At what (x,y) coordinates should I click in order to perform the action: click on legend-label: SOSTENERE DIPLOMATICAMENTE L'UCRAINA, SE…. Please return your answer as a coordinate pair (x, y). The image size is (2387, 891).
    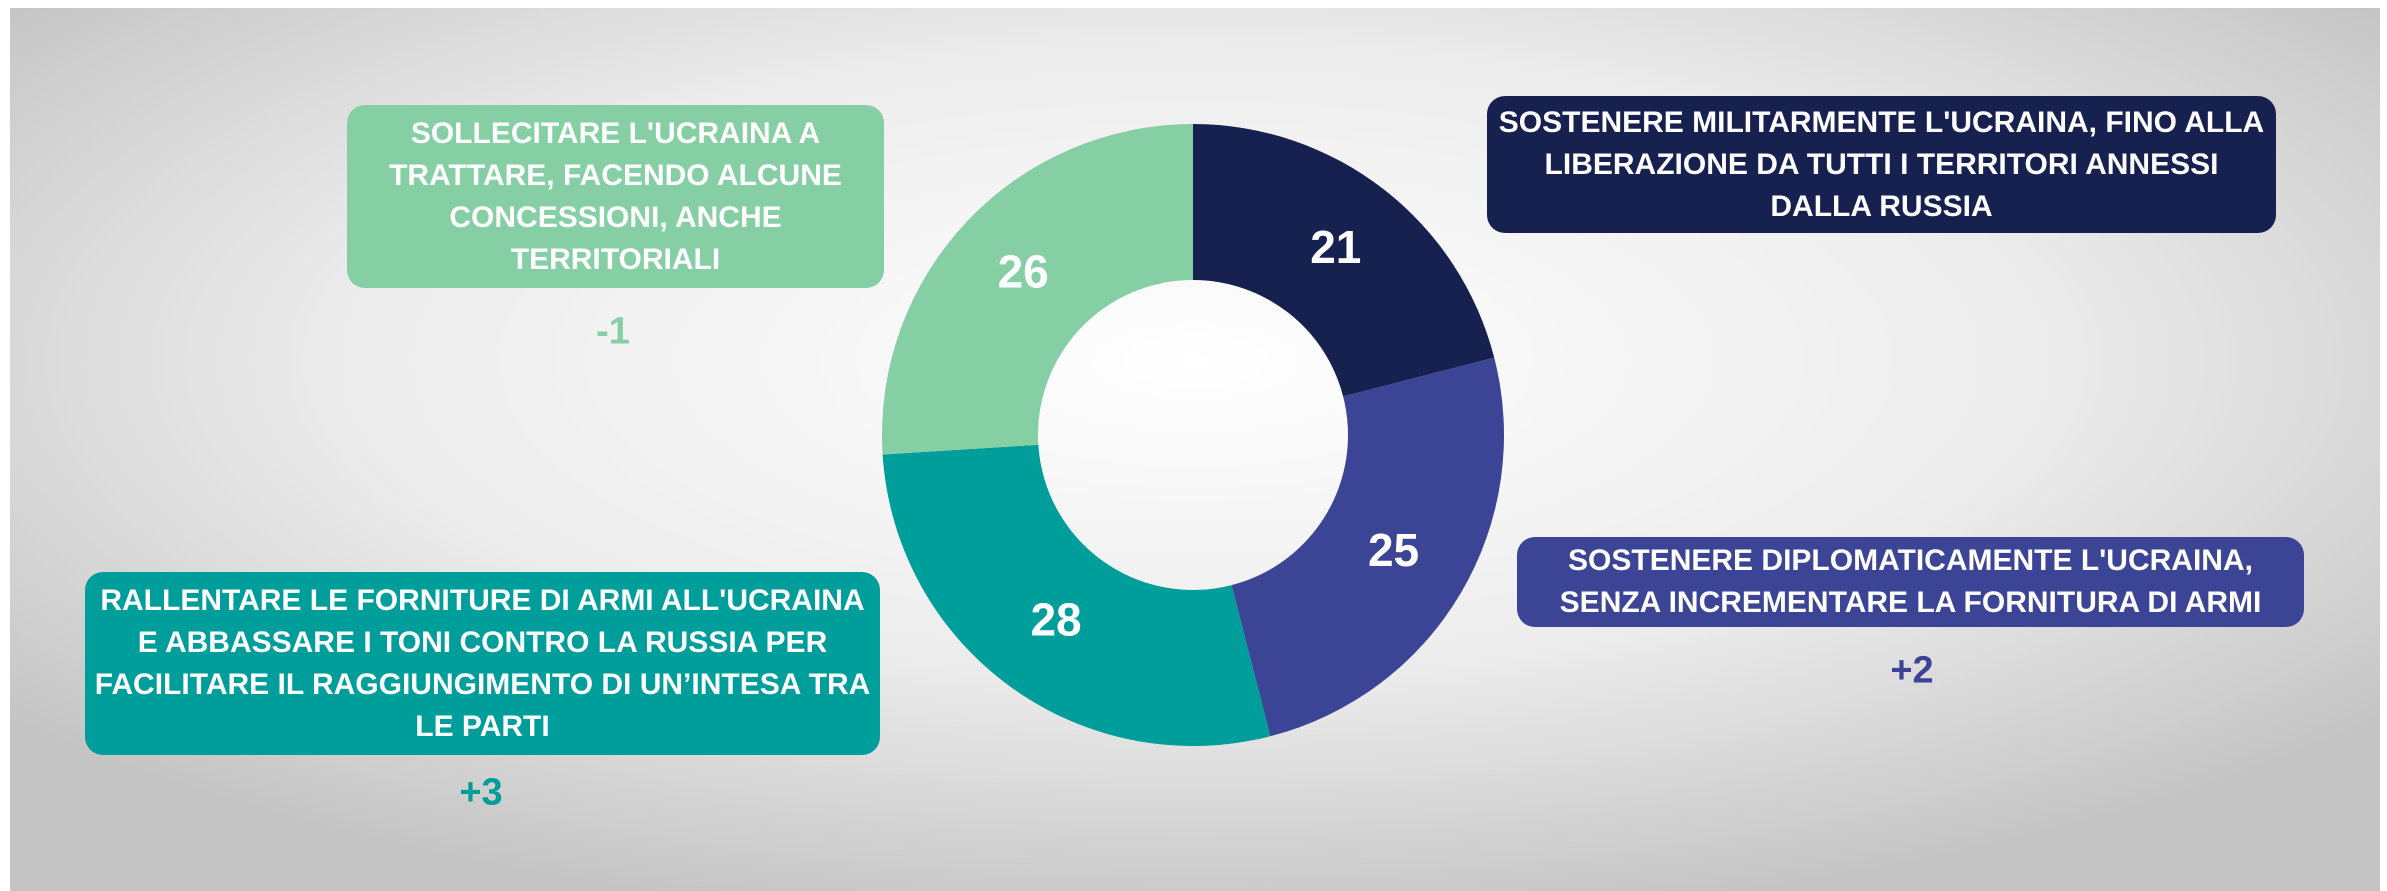
    Looking at the image, I should click on (1910, 582).